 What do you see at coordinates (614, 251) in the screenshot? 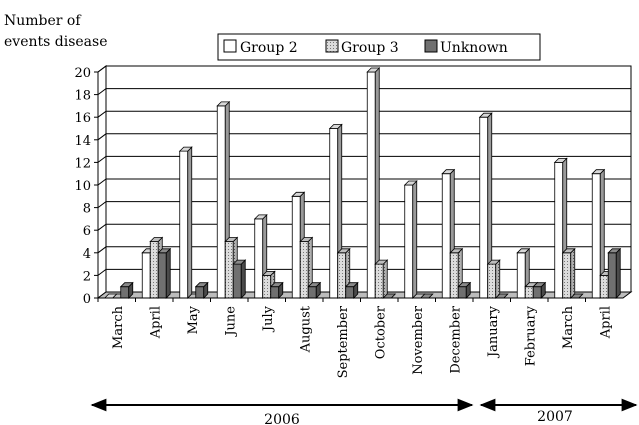
I see `bar-unknown-13-top` at bounding box center [614, 251].